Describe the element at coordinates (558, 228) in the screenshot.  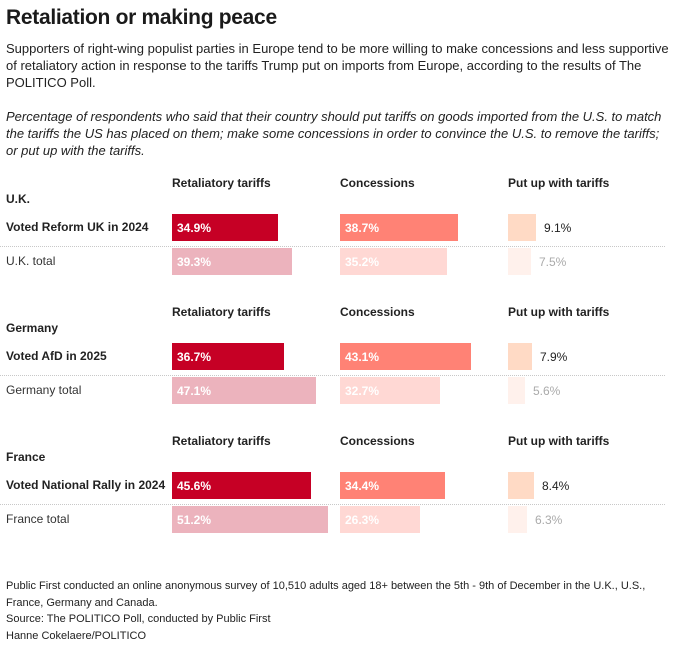
I see `bar-value-label: 9.1%` at that location.